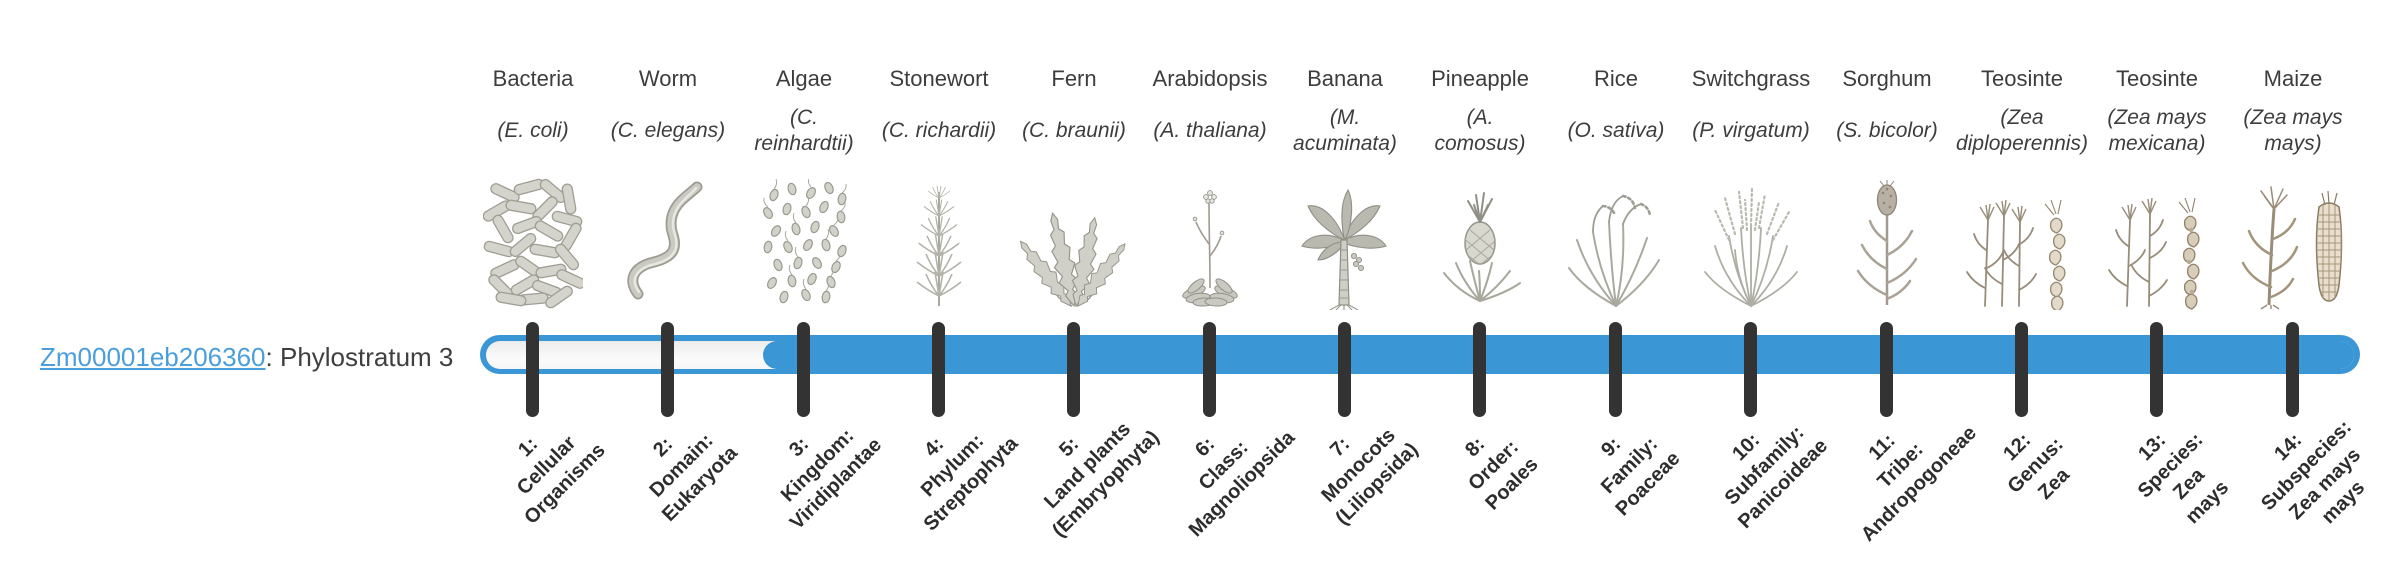 Image resolution: width=2400 pixels, height=580 pixels. I want to click on organism-scientific-name: (O. sativa), so click(1616, 130).